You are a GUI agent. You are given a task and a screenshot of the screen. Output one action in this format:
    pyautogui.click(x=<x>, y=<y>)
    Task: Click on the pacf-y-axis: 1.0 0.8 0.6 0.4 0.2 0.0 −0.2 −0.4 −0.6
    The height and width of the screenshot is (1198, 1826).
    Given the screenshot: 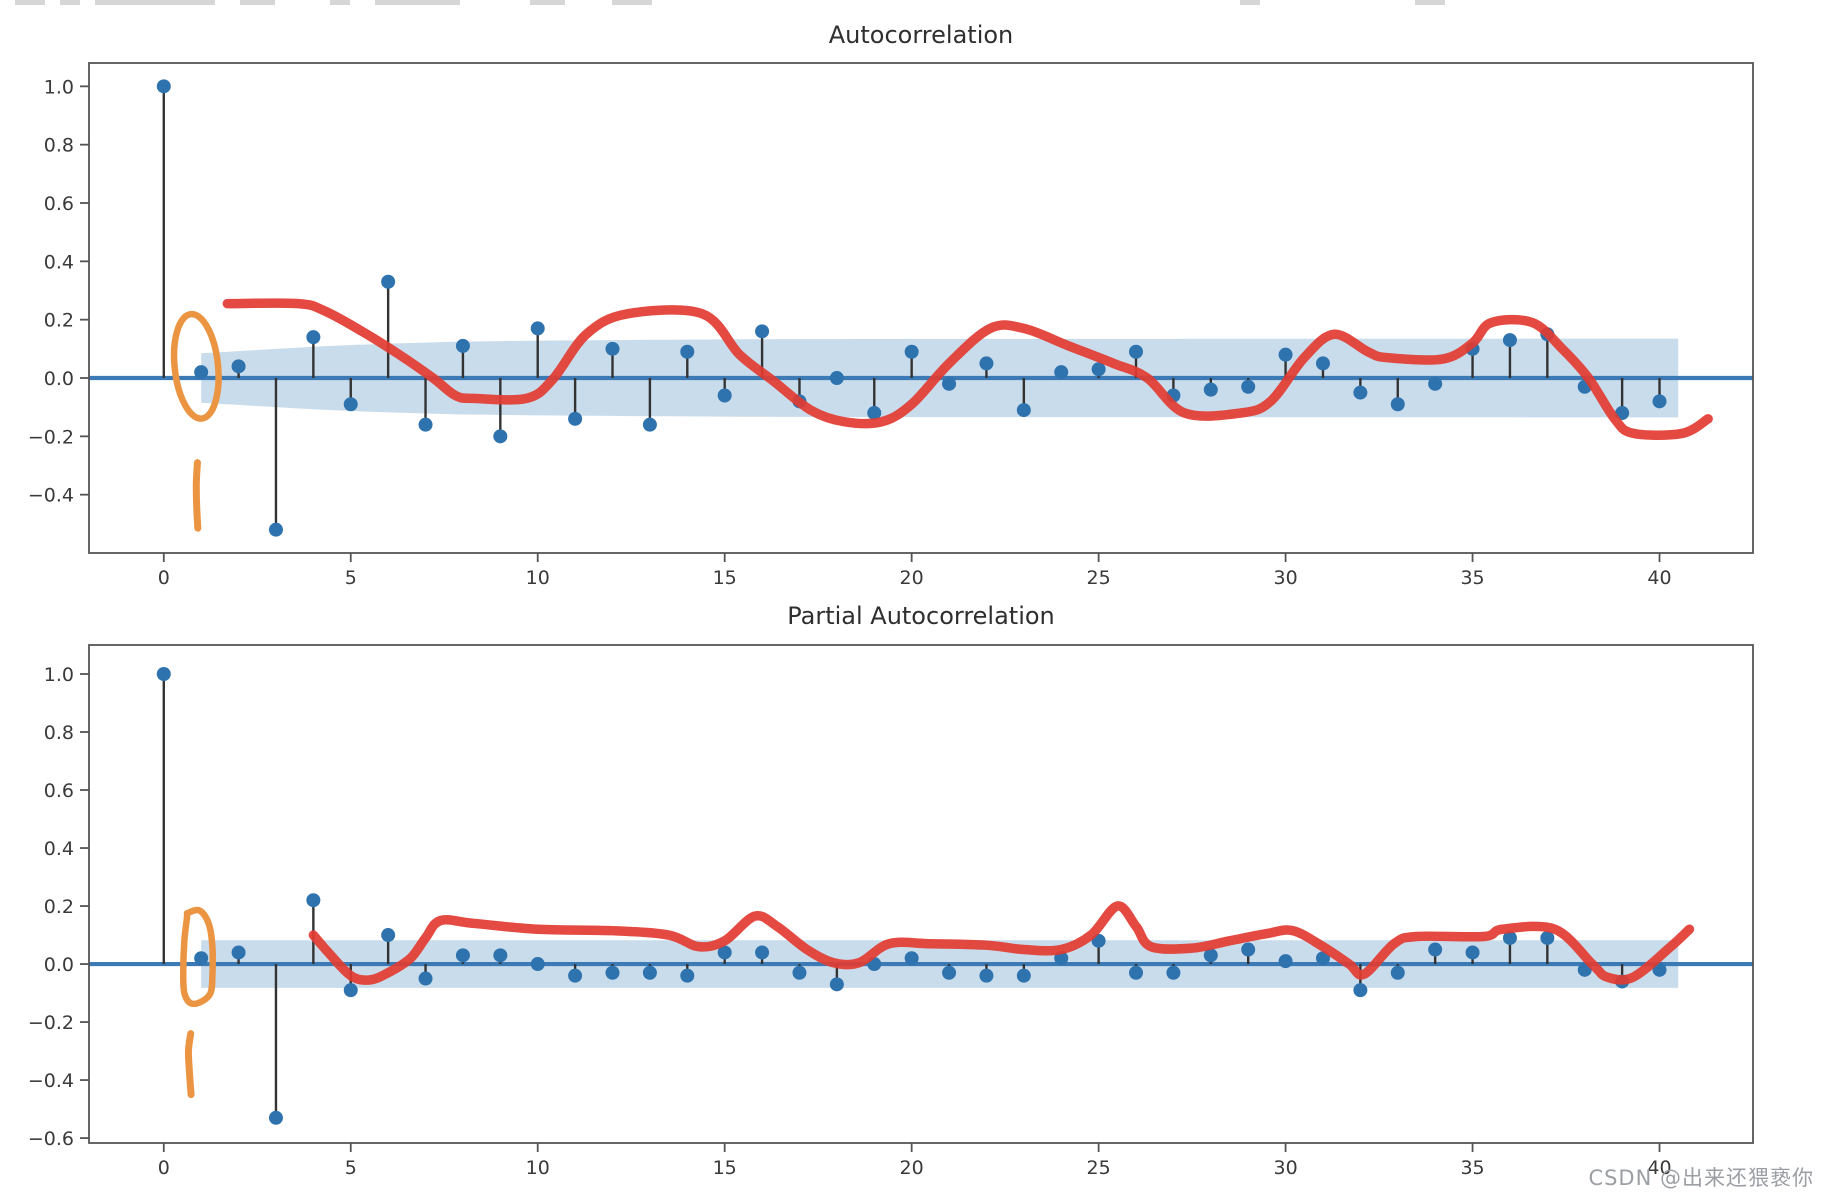 What is the action you would take?
    pyautogui.click(x=58, y=907)
    